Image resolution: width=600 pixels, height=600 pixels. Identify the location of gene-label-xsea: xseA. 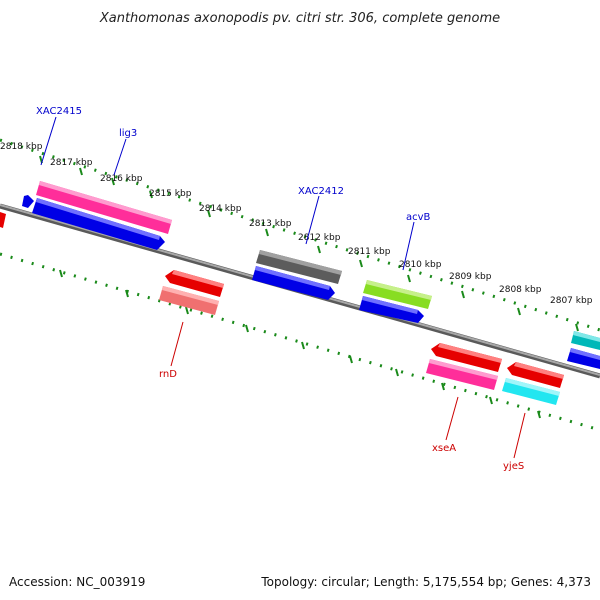
(444, 448).